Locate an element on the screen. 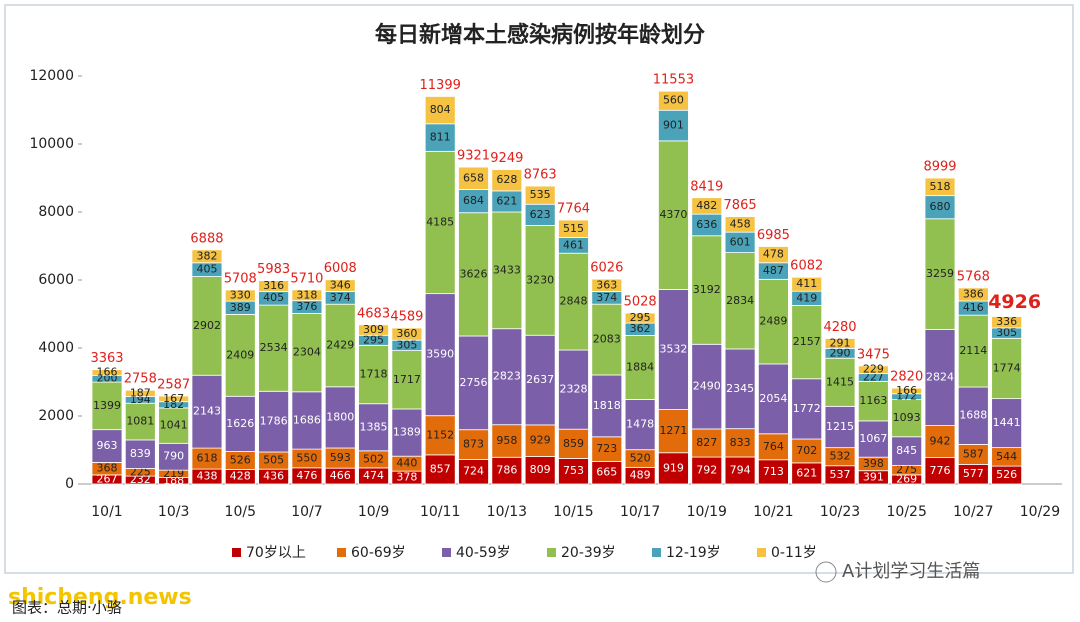 This screenshot has width=1080, height=622. data-label: 405 is located at coordinates (273, 297).